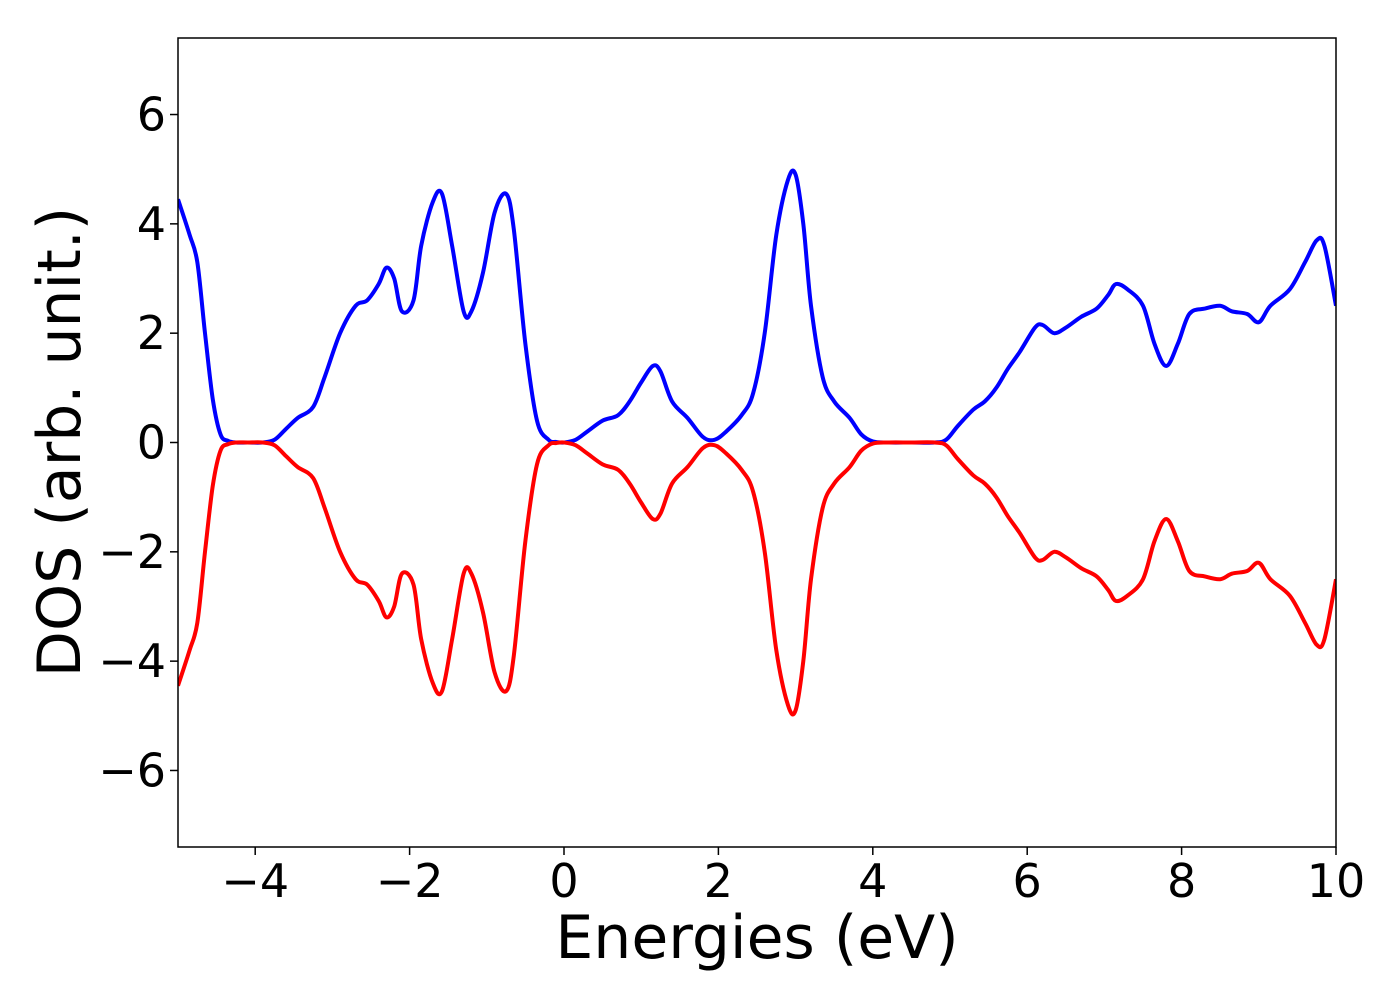 The image size is (1400, 1000). Describe the element at coordinates (872, 881) in the screenshot. I see `x-tick-label: 4` at that location.